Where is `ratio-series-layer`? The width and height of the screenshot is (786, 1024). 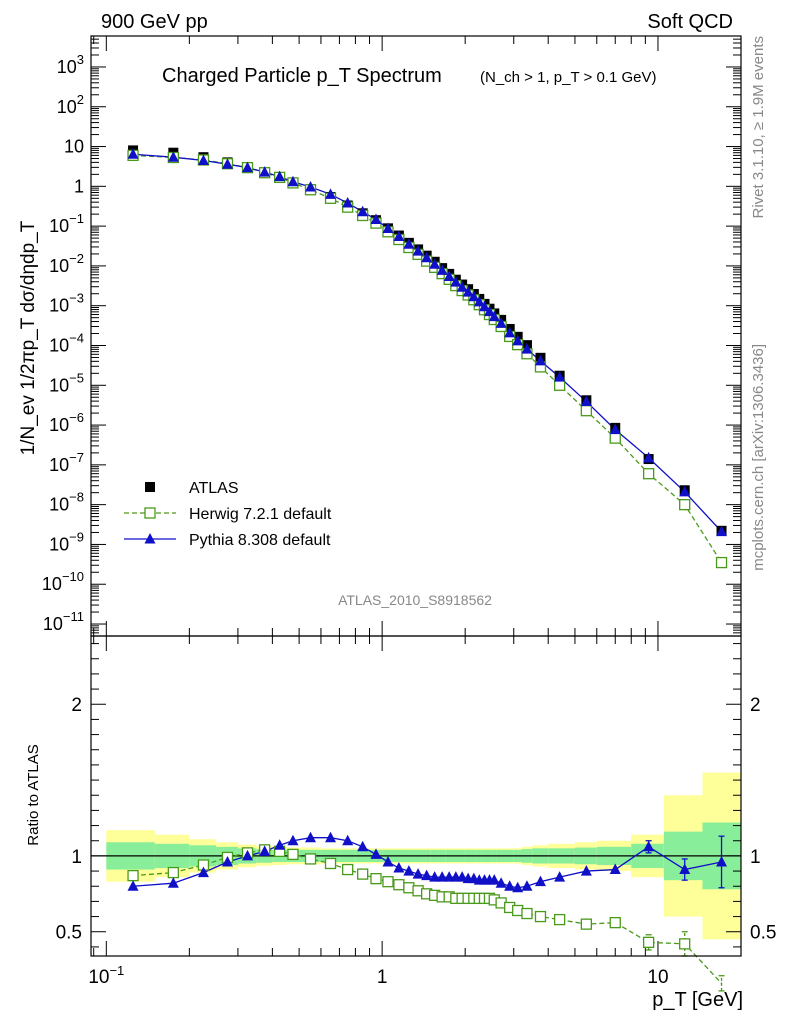
ratio-series-layer is located at coordinates (427, 911).